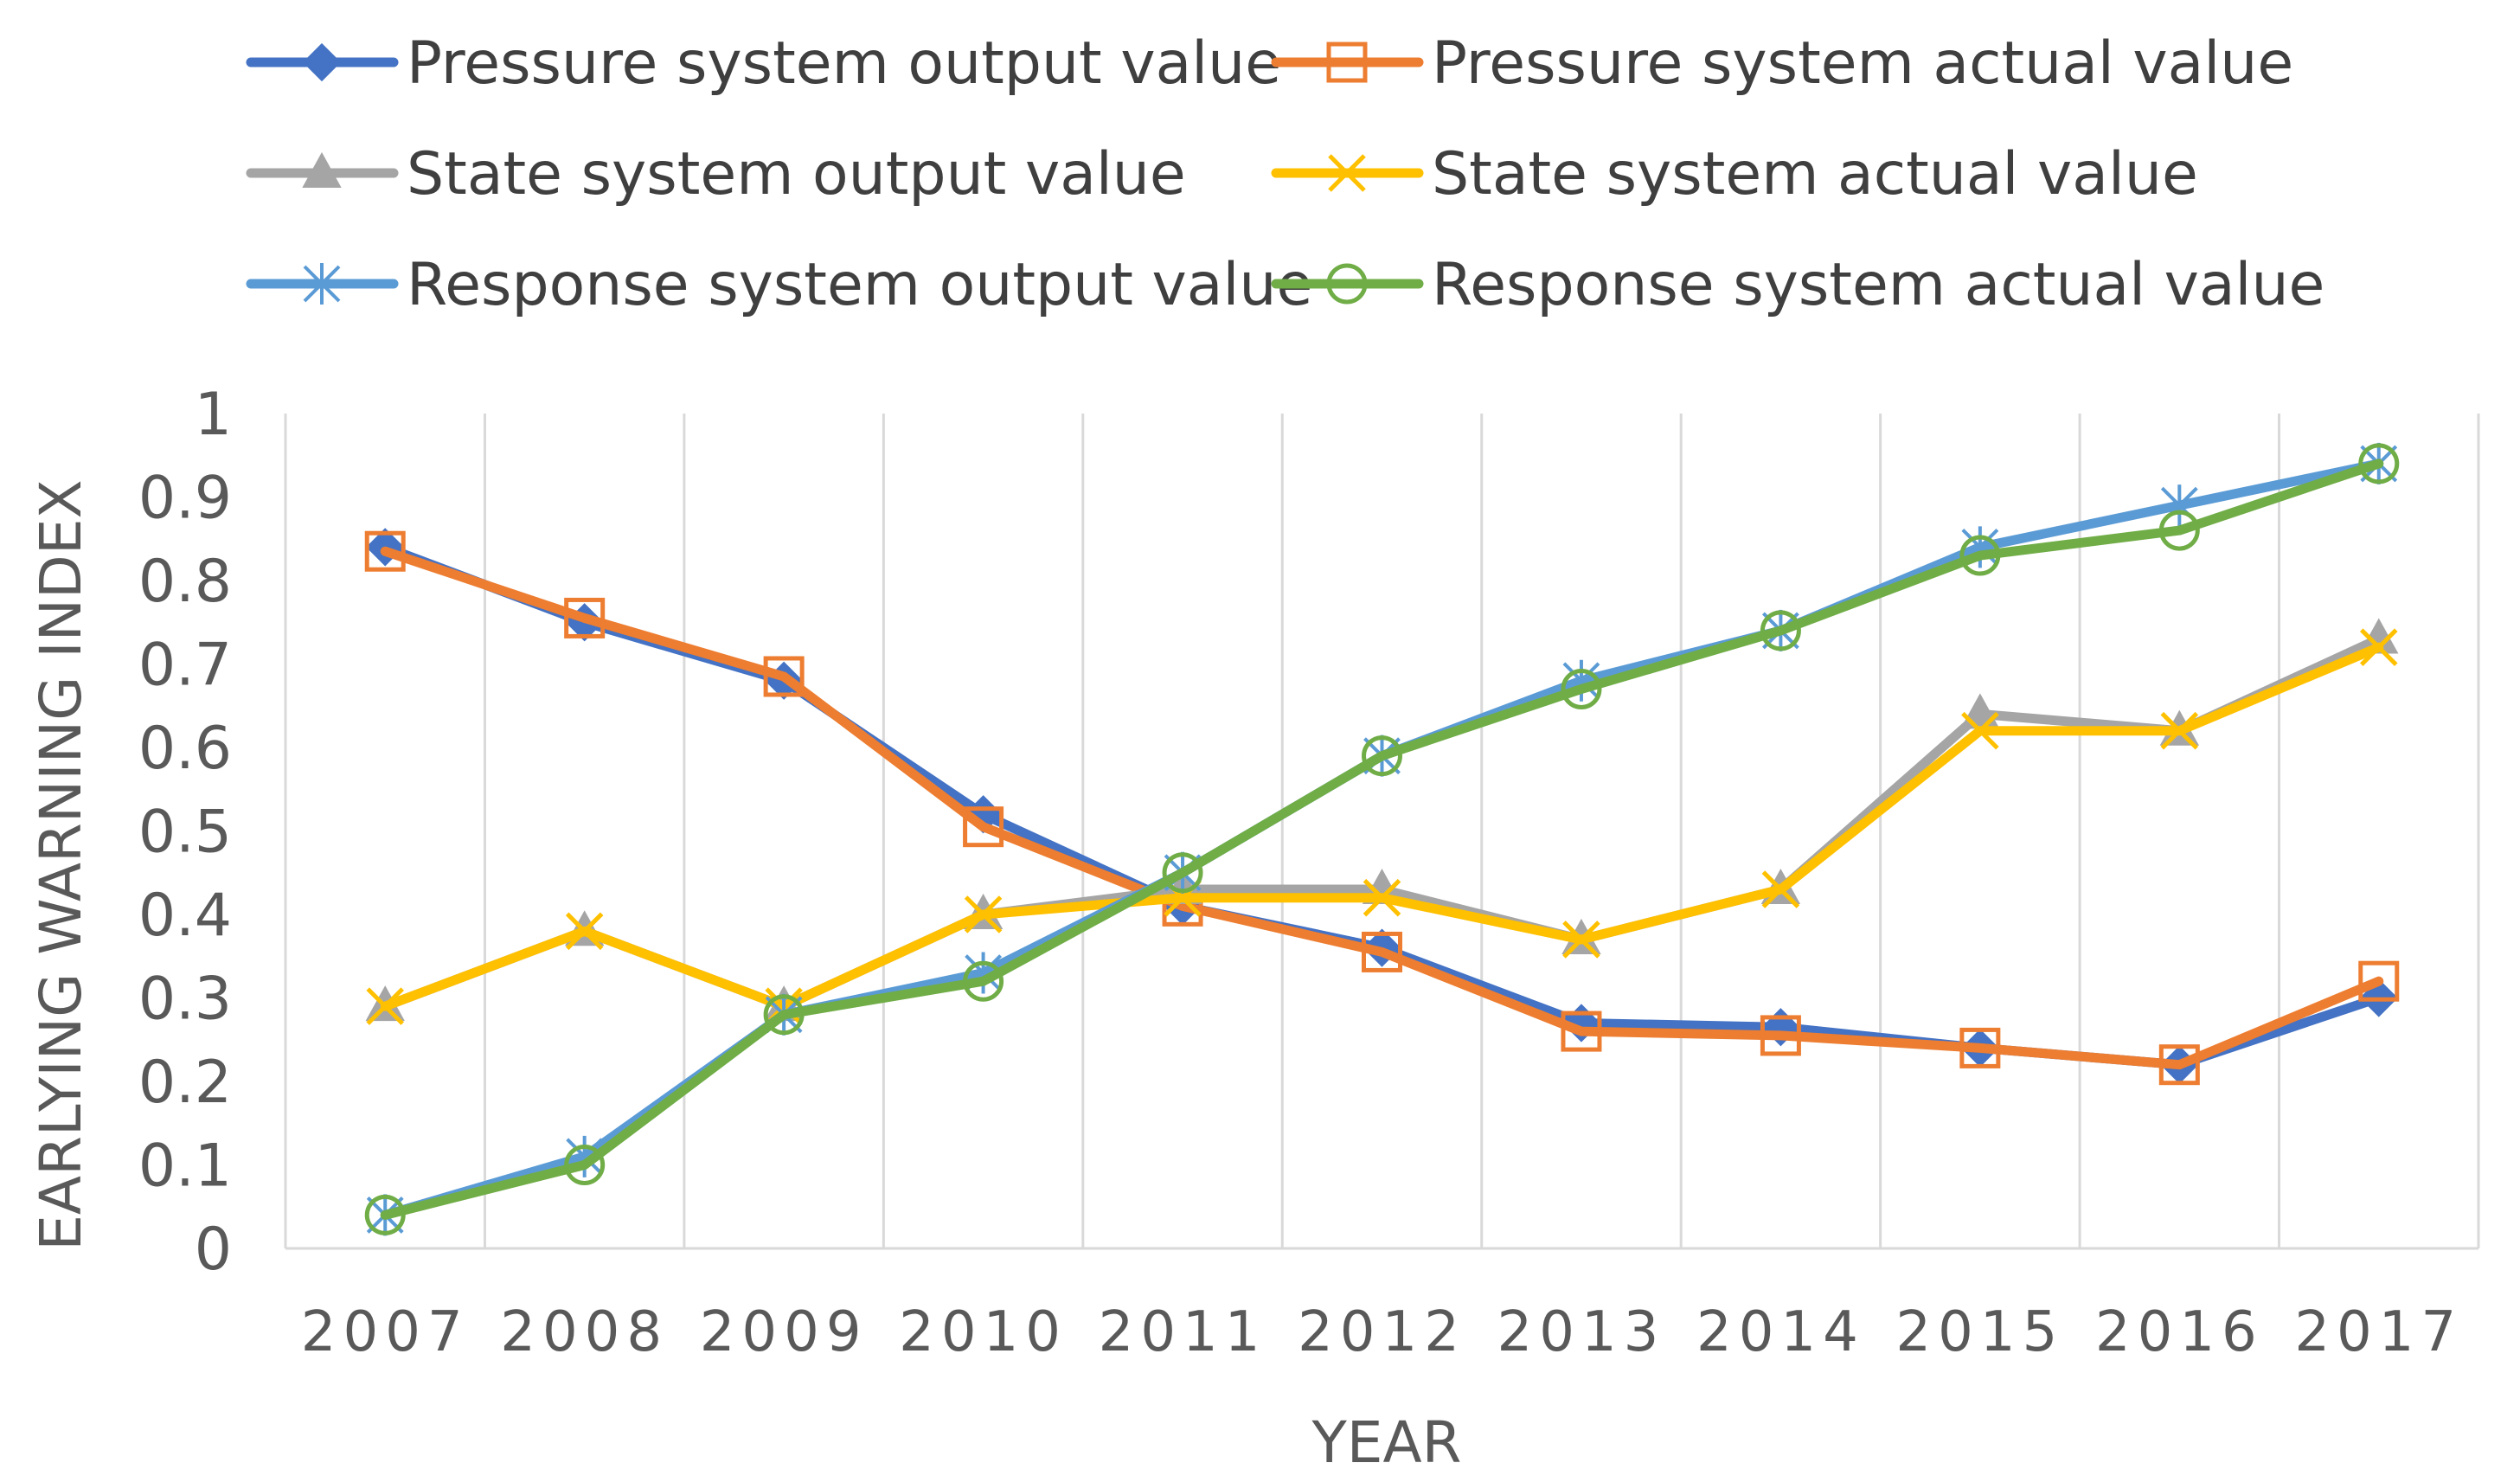 The width and height of the screenshot is (2520, 1482). I want to click on x-axis-title: YEAR, so click(1386, 1442).